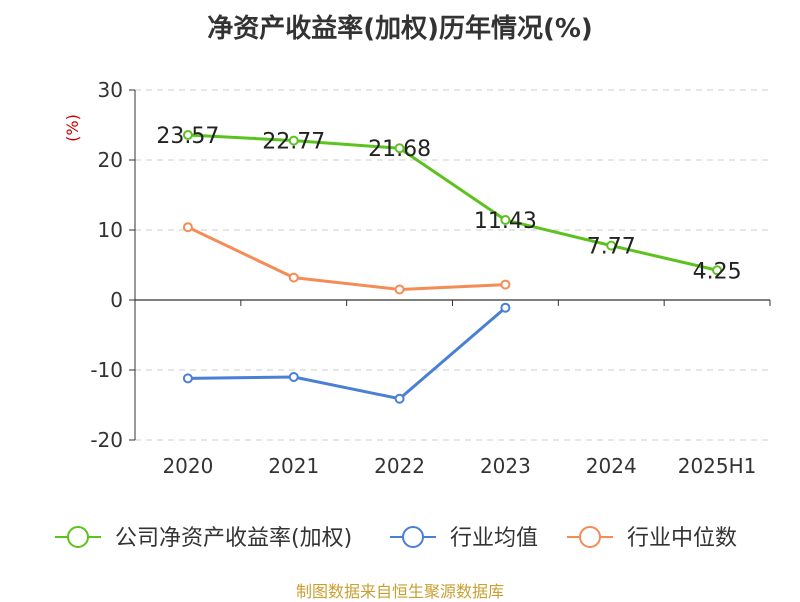  What do you see at coordinates (396, 538) in the screenshot?
I see `legend: 公司净资产收益率(加权) 行业均值 行业中位数` at bounding box center [396, 538].